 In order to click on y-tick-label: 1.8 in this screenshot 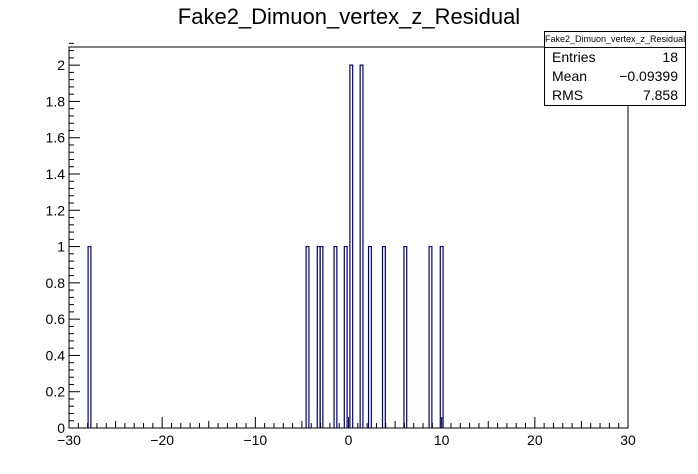, I will do `click(56, 101)`.